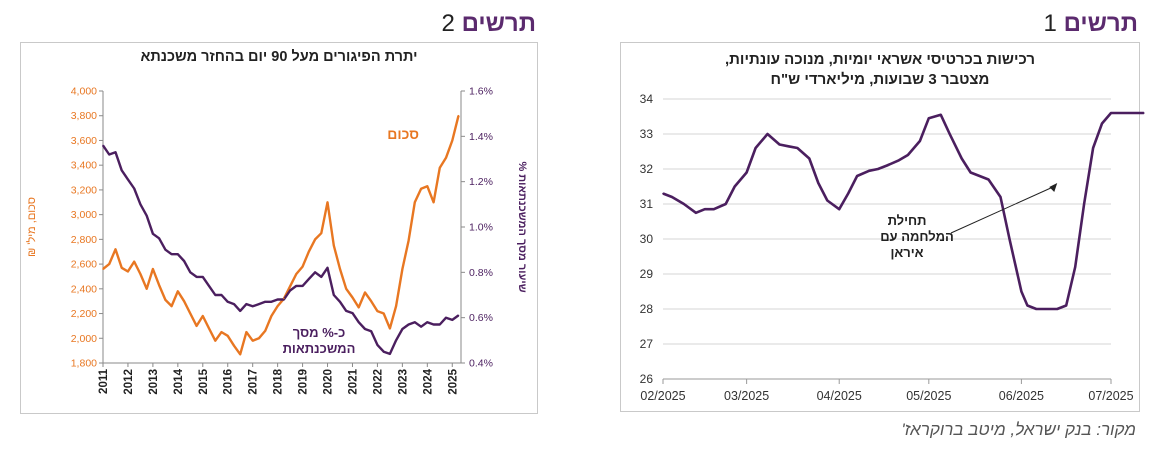  Describe the element at coordinates (1110, 396) in the screenshot. I see `x-tick-label: 07/2025` at that location.